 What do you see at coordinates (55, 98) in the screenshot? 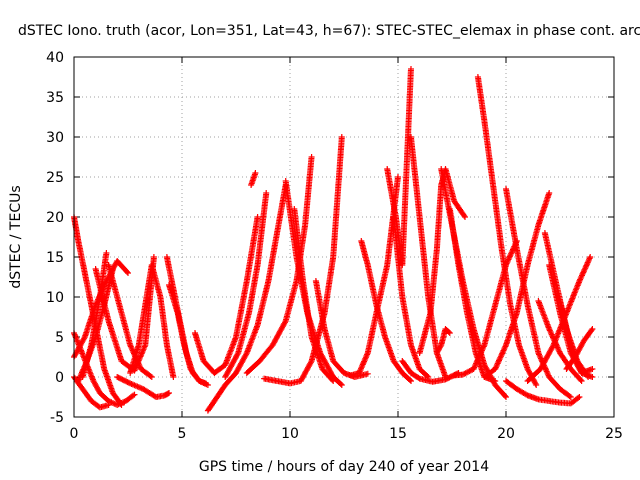
I see `y-tick-label: 35` at bounding box center [55, 98].